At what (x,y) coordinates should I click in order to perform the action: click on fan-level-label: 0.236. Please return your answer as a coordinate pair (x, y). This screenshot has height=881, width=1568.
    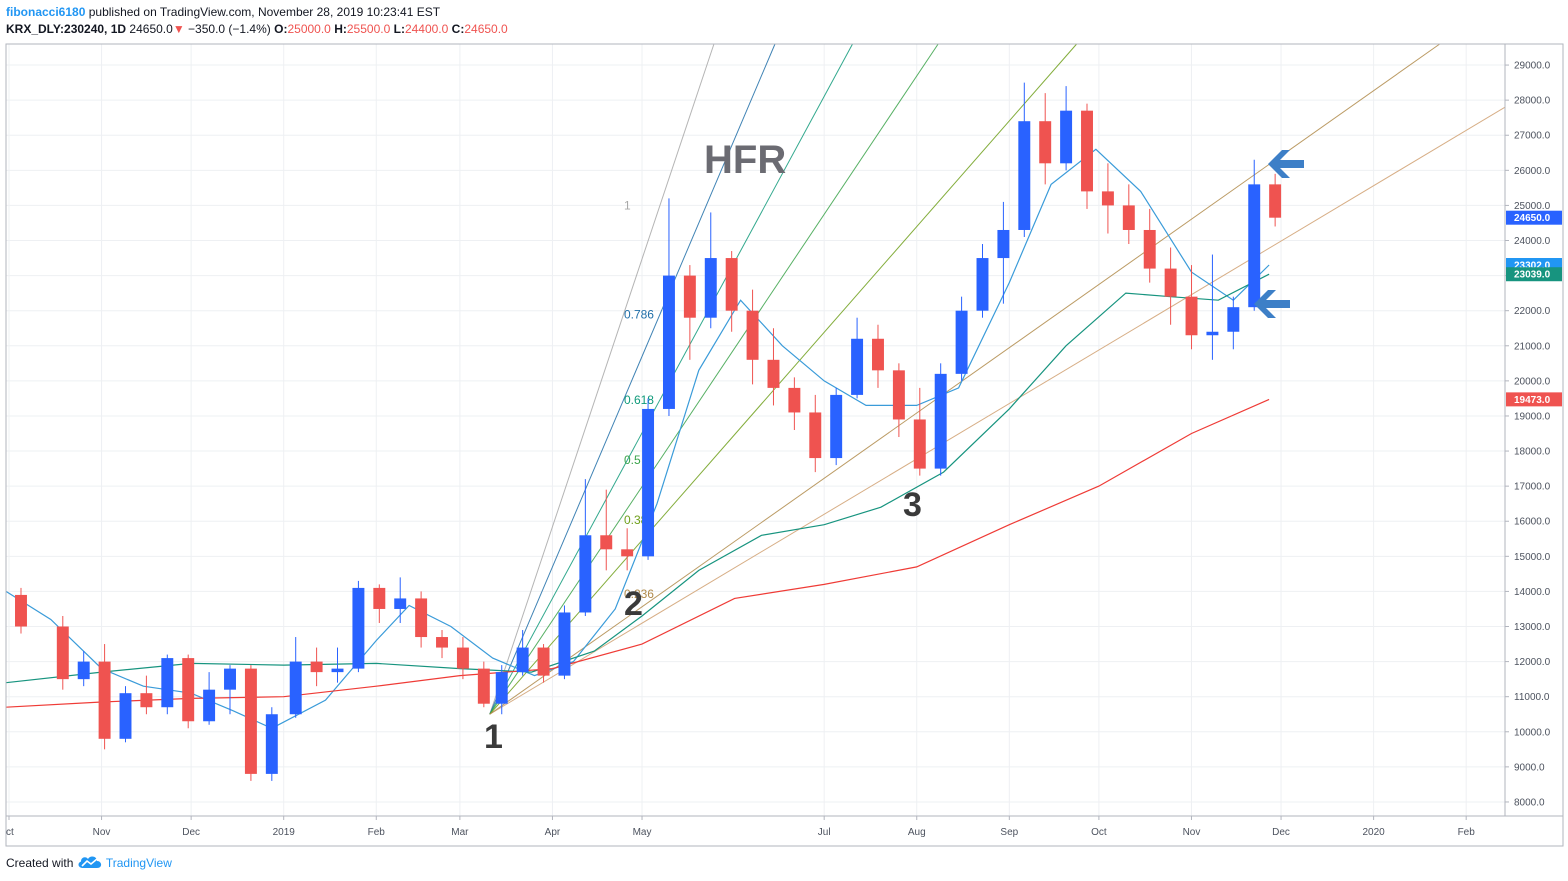
    Looking at the image, I should click on (639, 594).